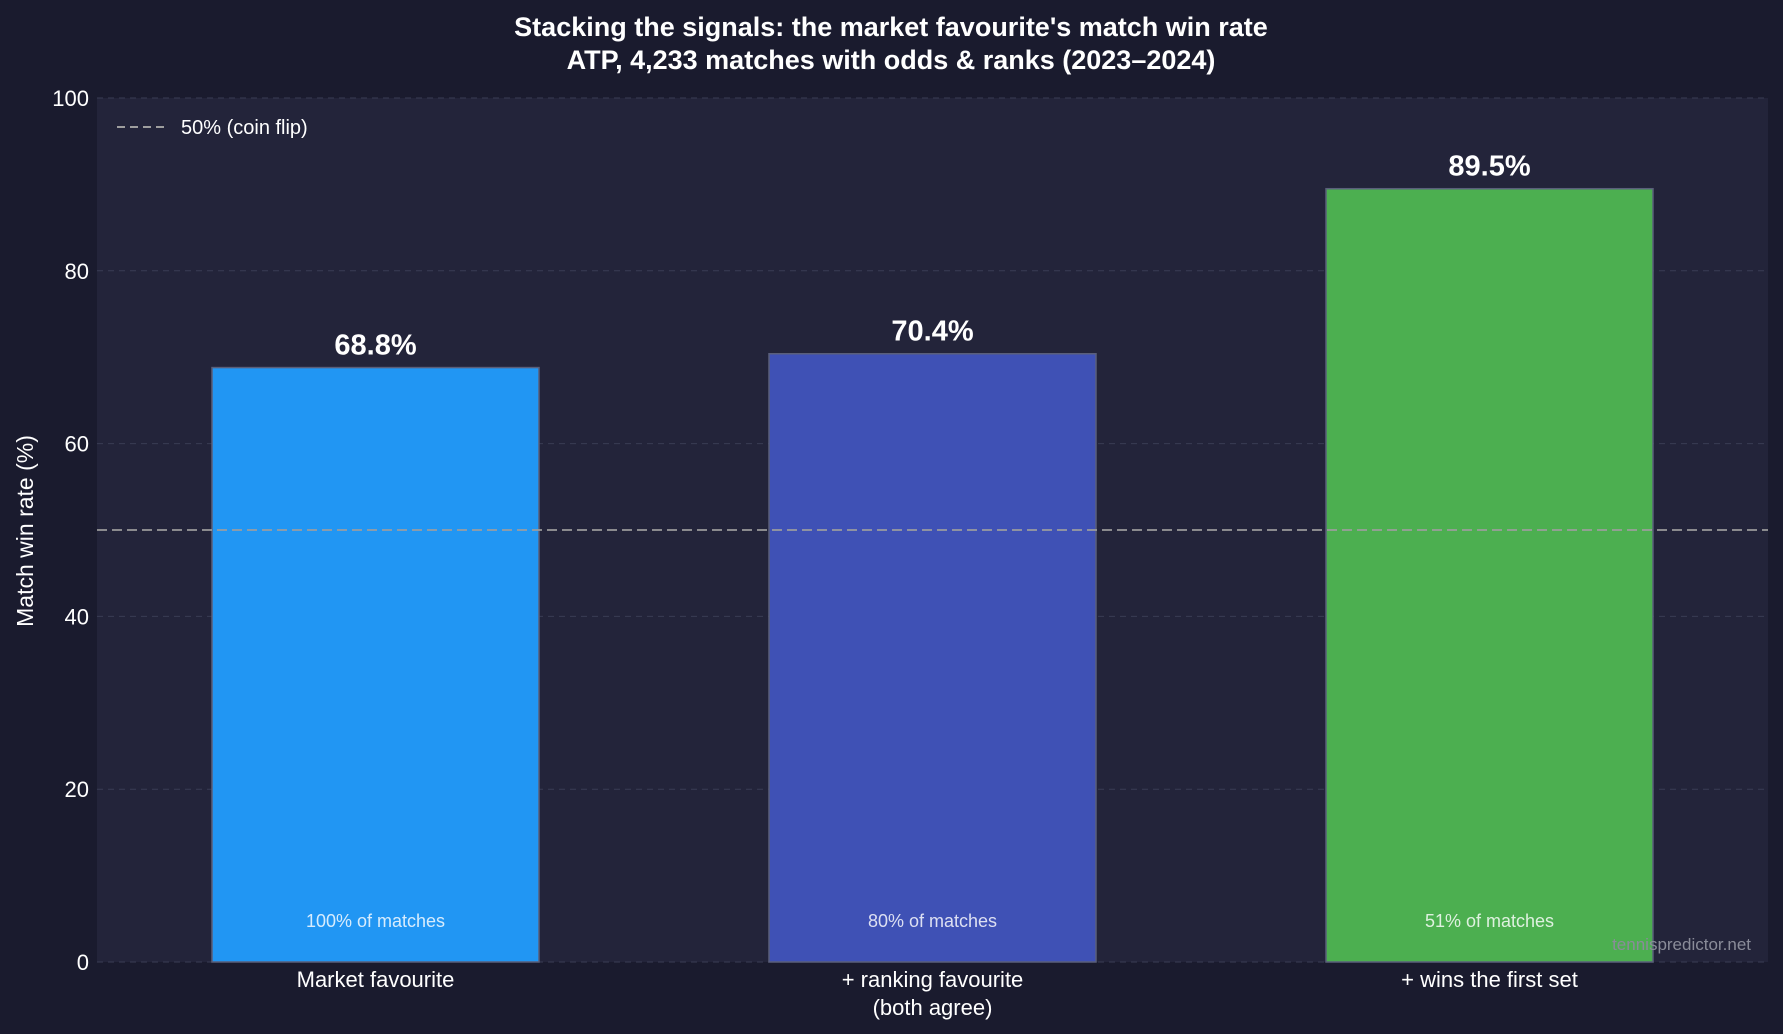  What do you see at coordinates (932, 332) in the screenshot?
I see `bar-value-label: 70.4%` at bounding box center [932, 332].